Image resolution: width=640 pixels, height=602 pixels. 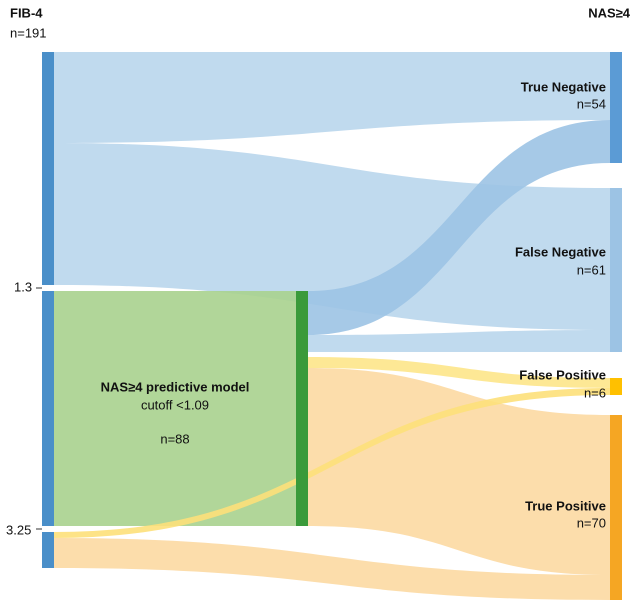 I want to click on node-label: False Negative, so click(x=560, y=251).